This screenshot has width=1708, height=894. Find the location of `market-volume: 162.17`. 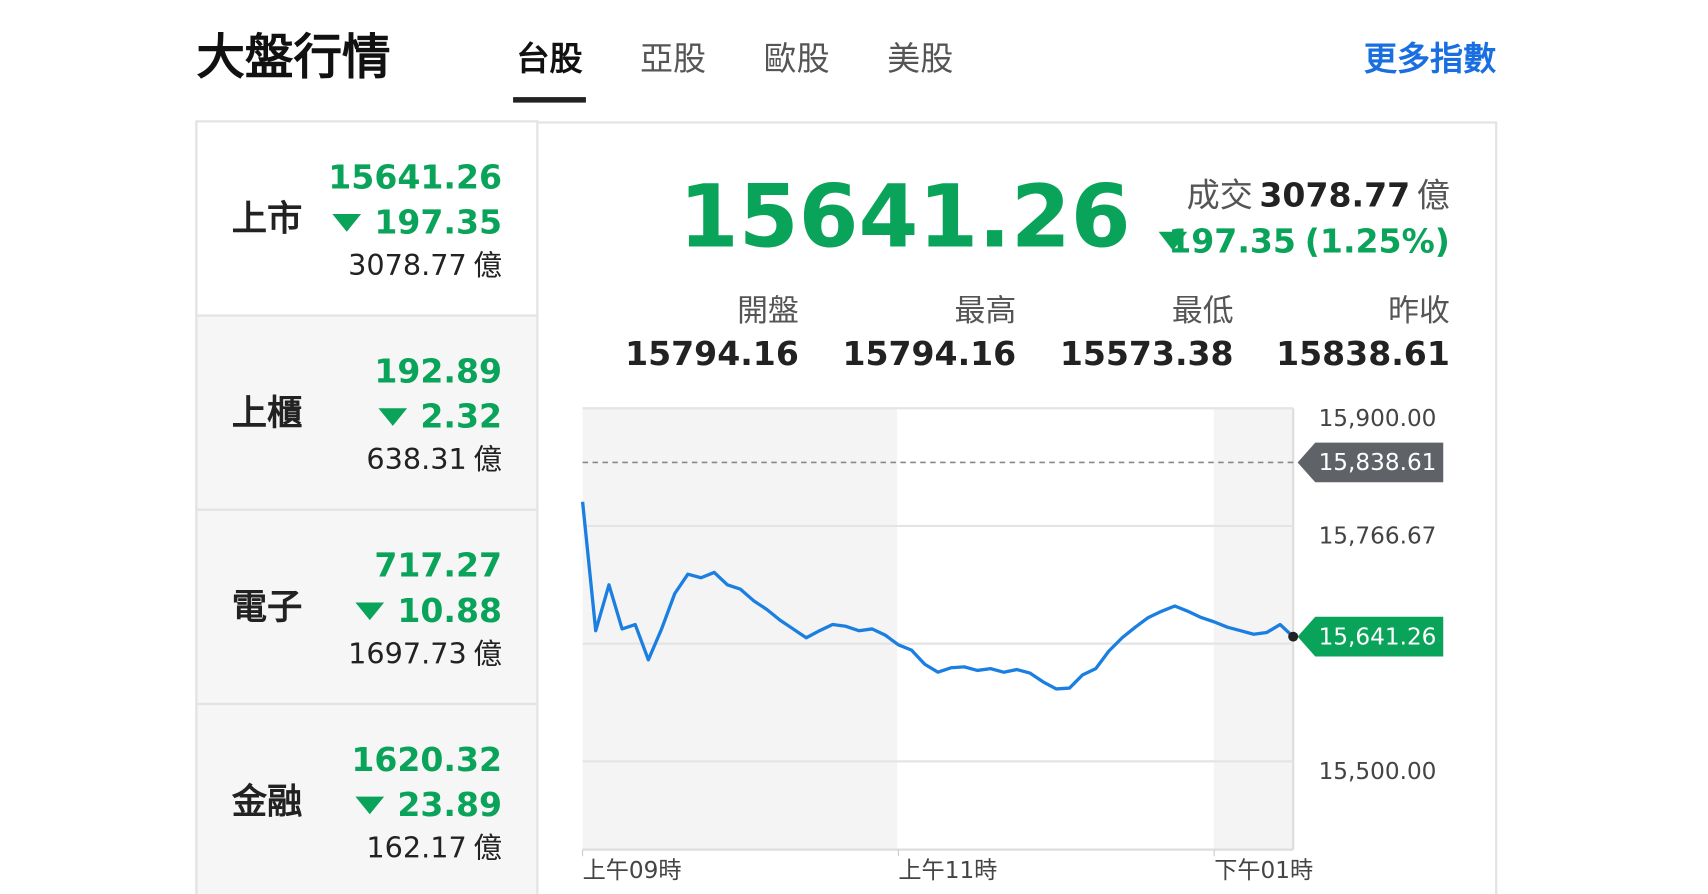

market-volume: 162.17 is located at coordinates (416, 848).